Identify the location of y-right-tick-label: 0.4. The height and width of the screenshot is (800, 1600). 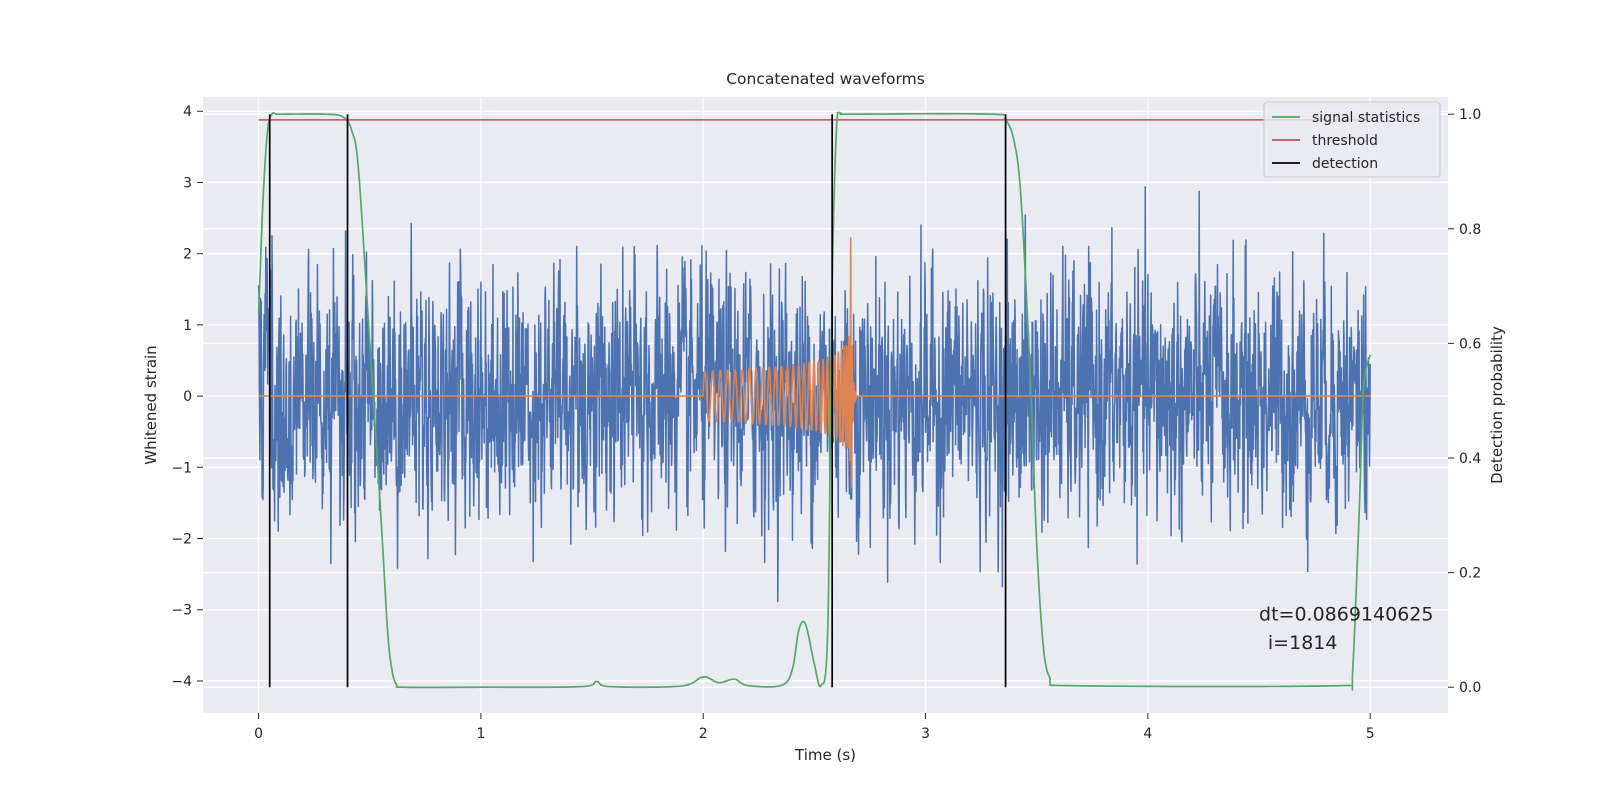
(1470, 459).